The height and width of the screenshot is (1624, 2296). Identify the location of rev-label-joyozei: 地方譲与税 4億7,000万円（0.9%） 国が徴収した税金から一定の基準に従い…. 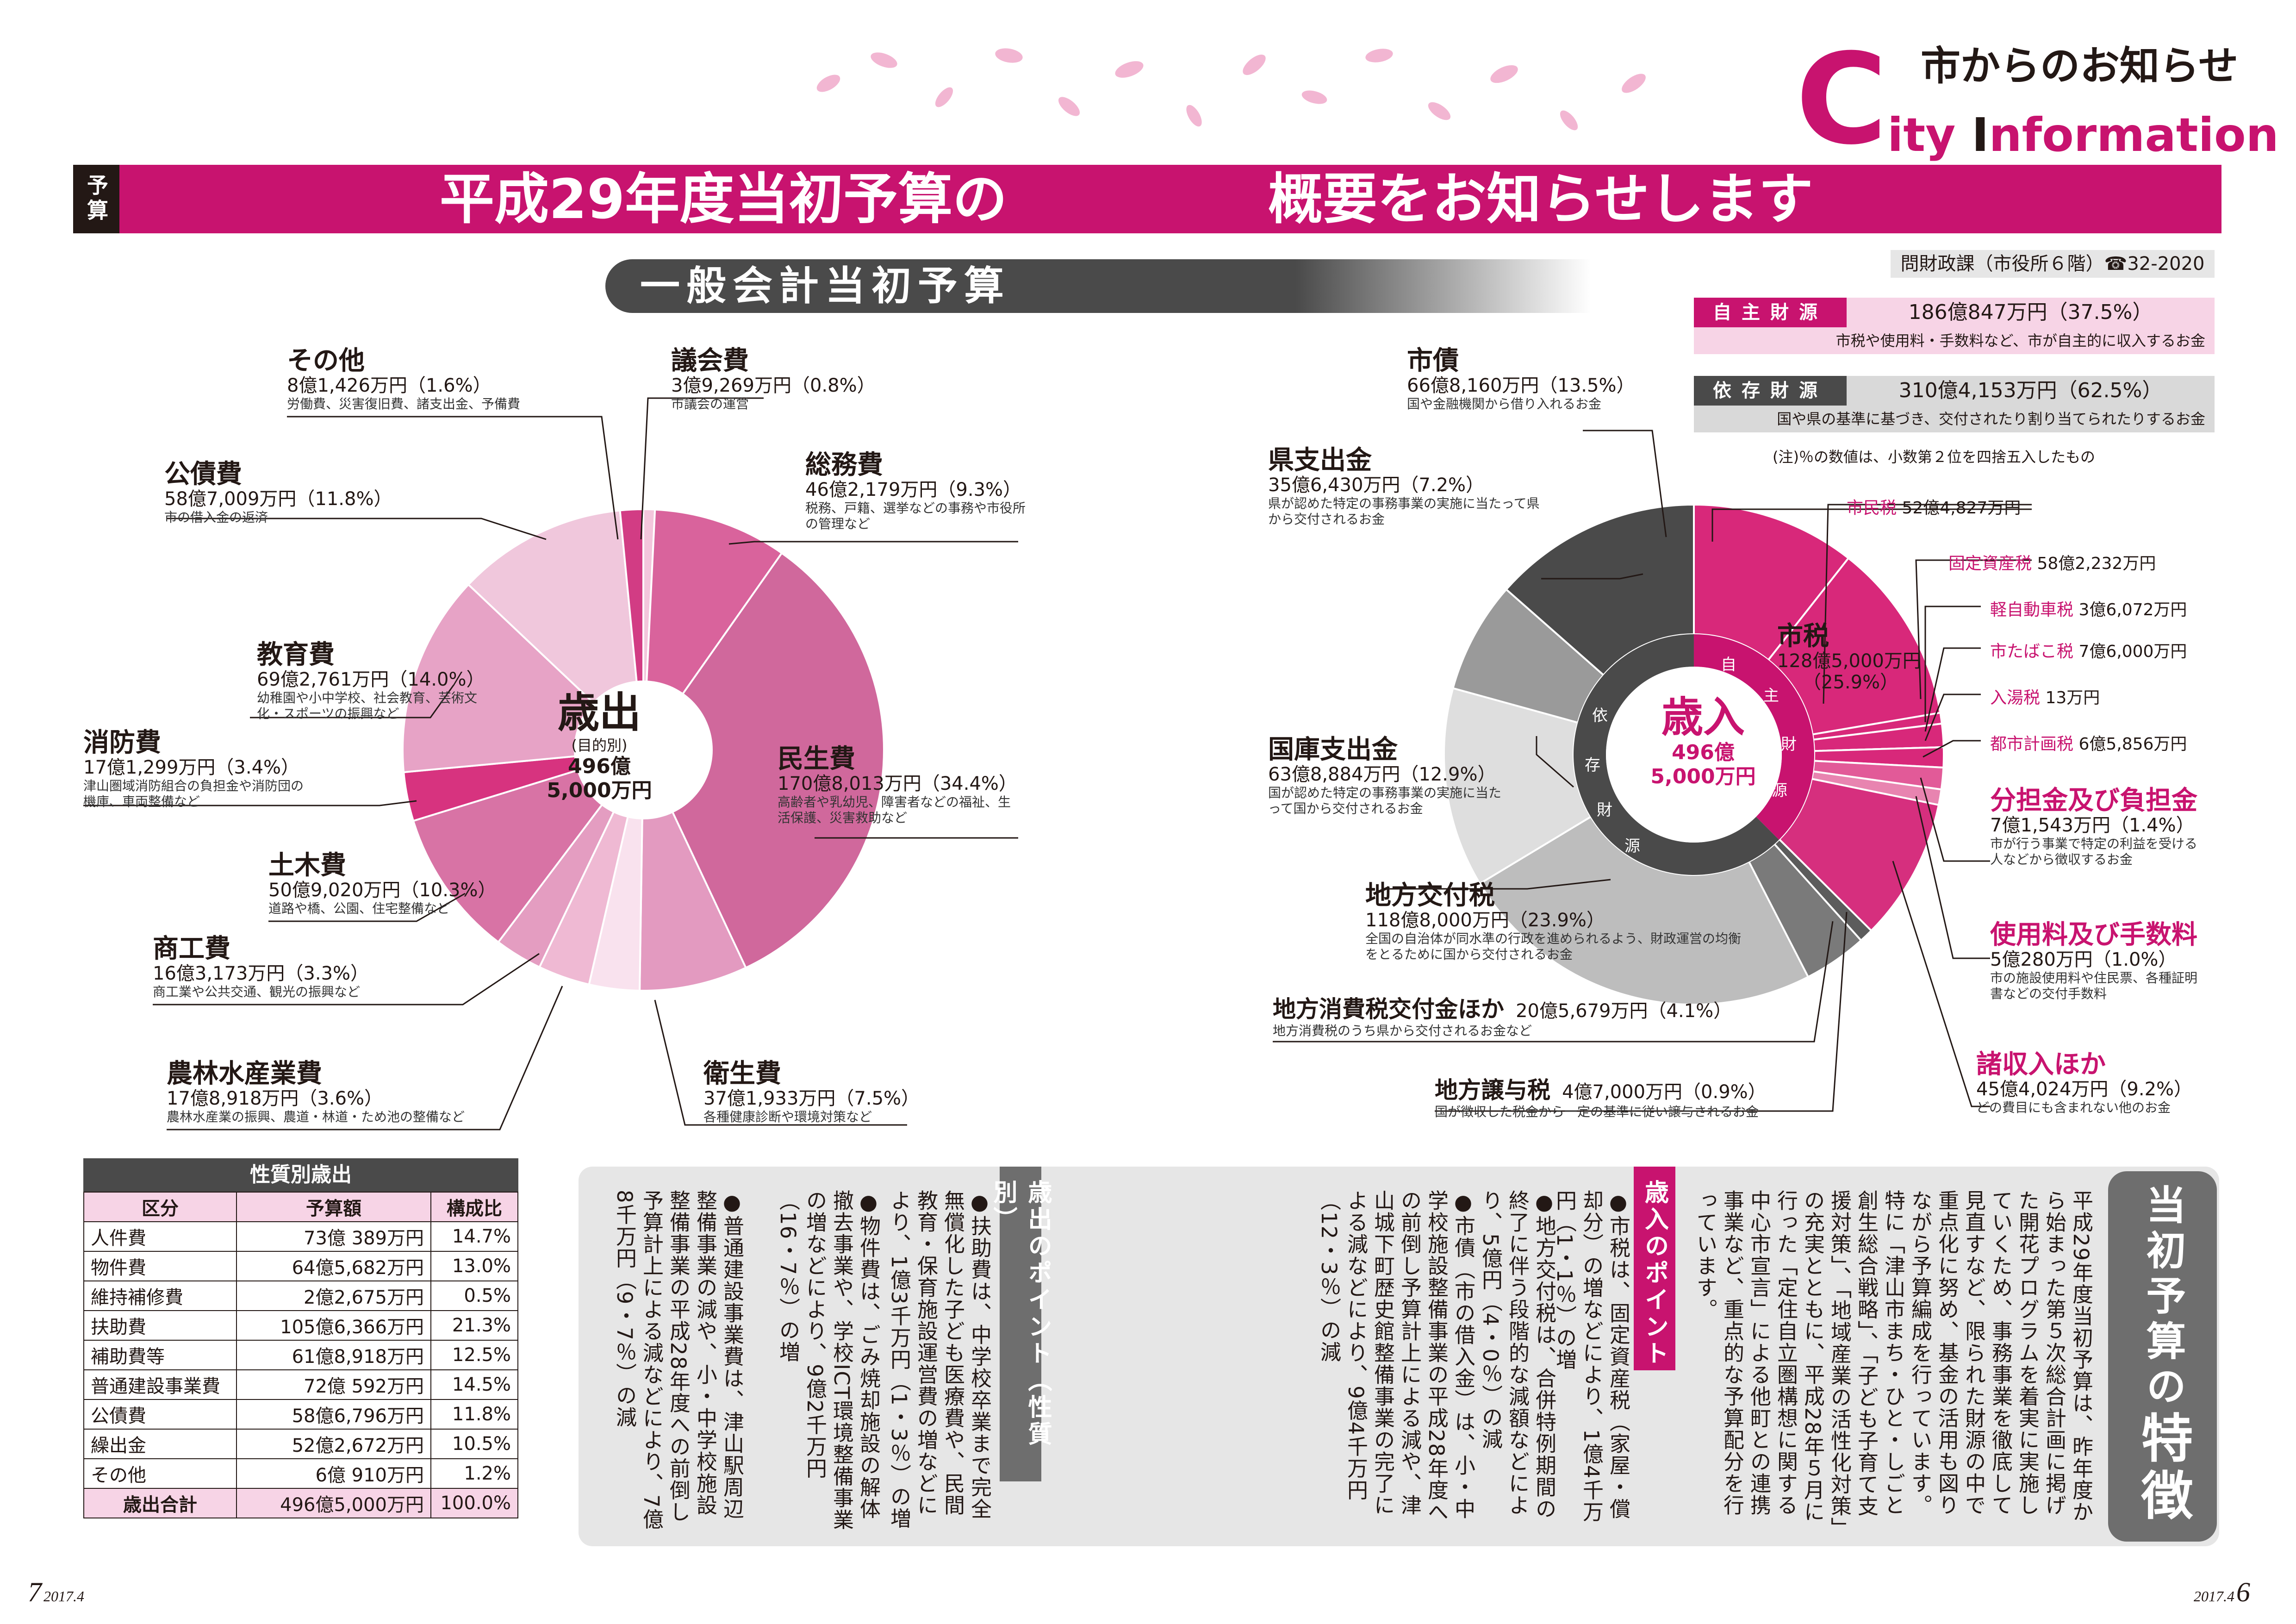
(1601, 1098).